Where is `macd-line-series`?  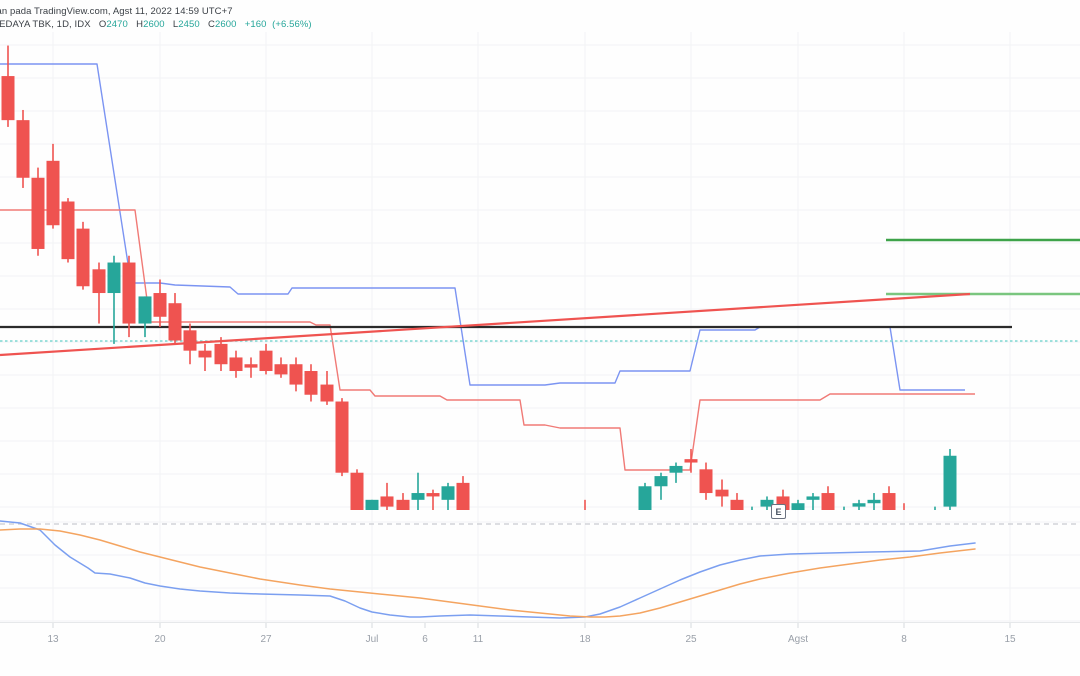 macd-line-series is located at coordinates (488, 569).